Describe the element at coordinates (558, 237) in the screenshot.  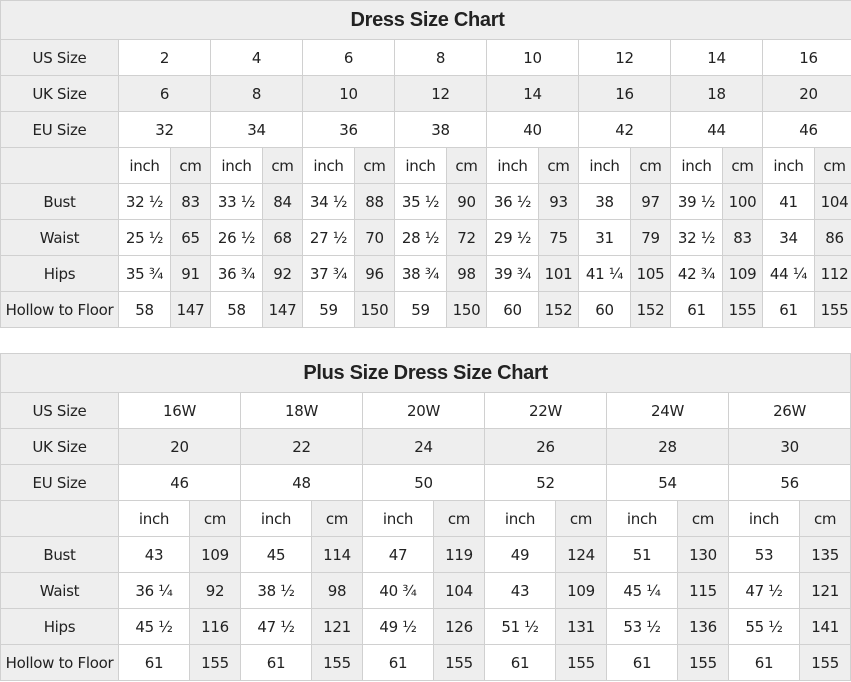
I see `cm-value: 75` at that location.